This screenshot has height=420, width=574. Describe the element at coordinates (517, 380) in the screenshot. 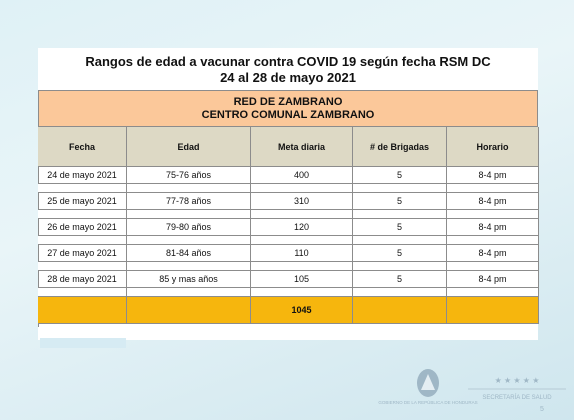

I see `stars: ★ ★ ★ ★ ★` at that location.